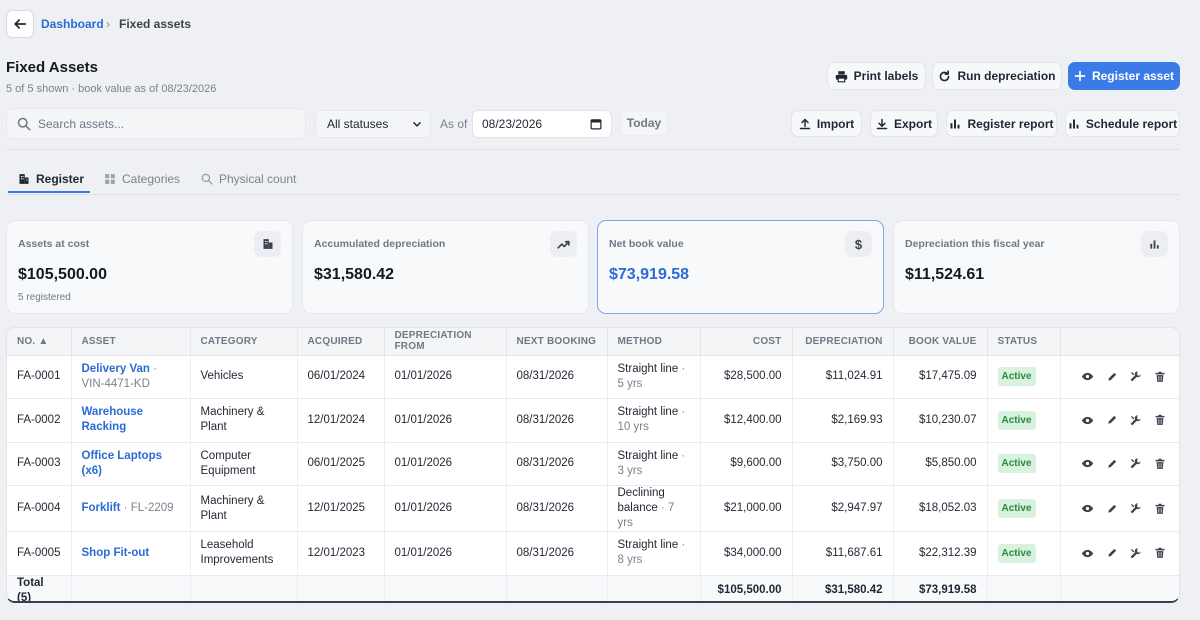 The image size is (1200, 620). I want to click on asset-book-value: $18,052.03, so click(940, 508).